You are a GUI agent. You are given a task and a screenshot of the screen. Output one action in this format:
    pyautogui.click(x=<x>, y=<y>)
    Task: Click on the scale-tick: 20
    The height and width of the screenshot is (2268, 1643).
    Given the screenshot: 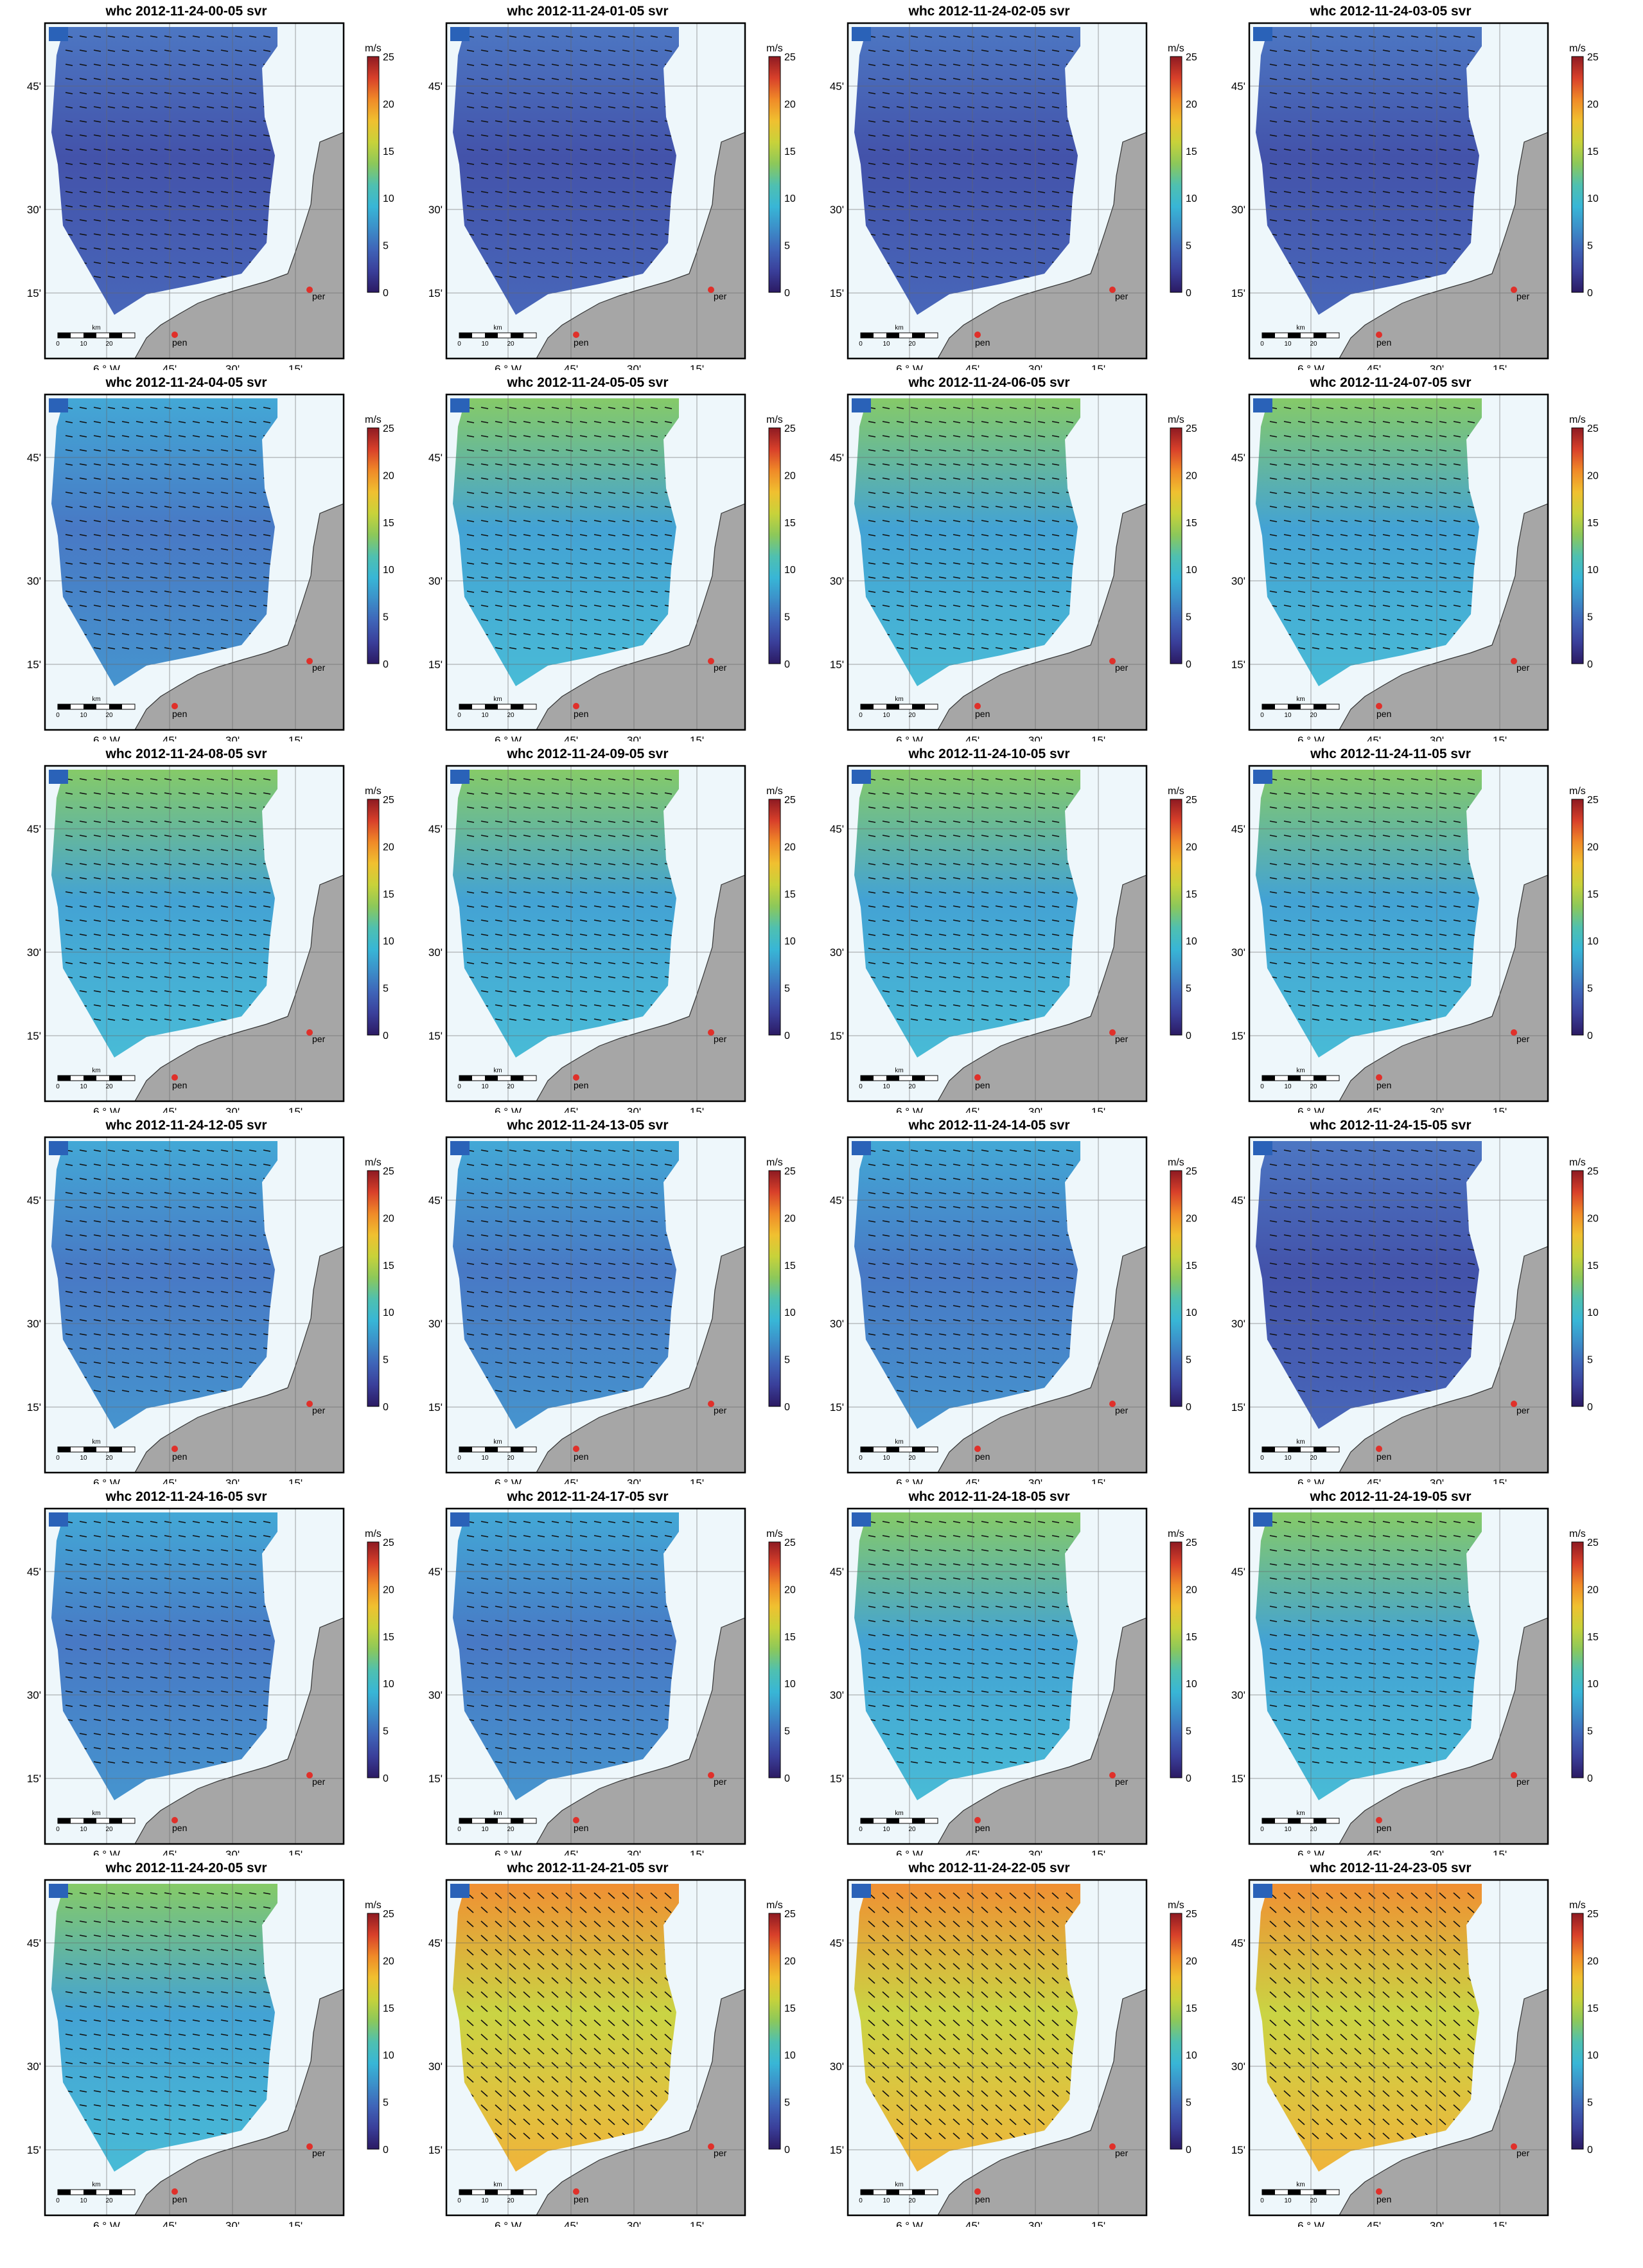 What is the action you would take?
    pyautogui.click(x=912, y=1458)
    